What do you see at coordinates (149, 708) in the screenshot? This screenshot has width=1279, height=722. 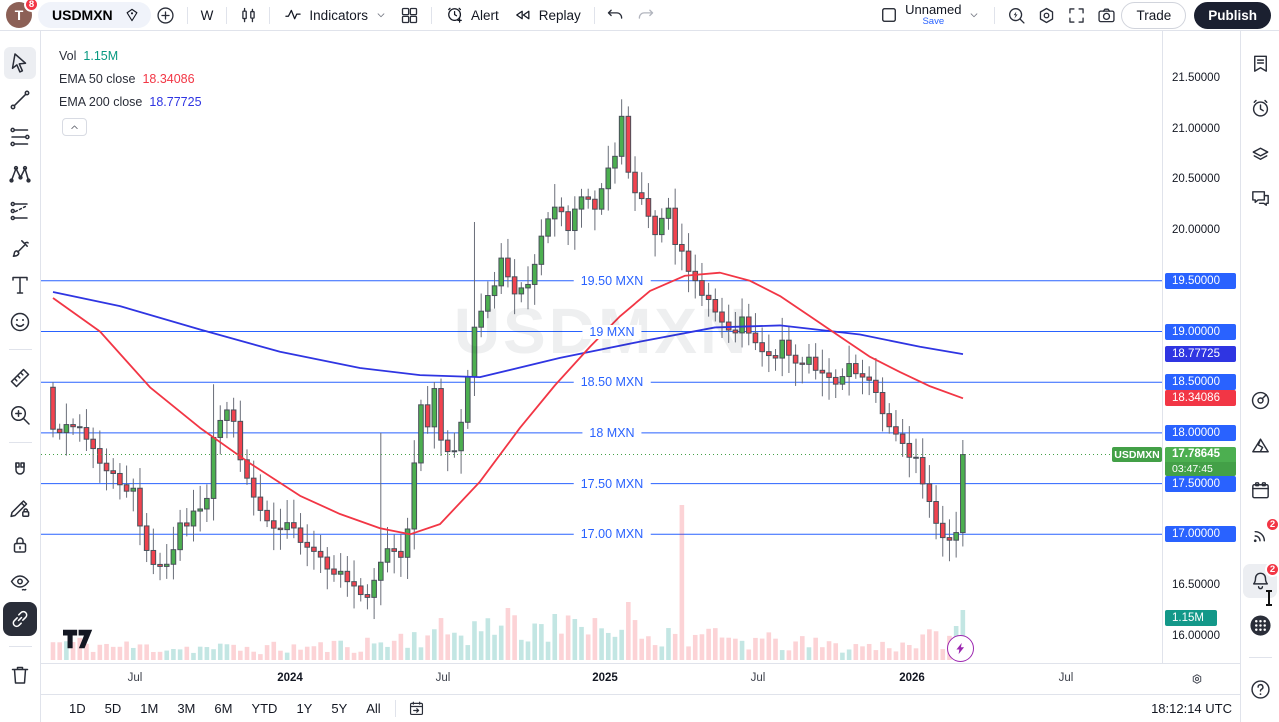 I see `timeframe-1m-button: 1M` at bounding box center [149, 708].